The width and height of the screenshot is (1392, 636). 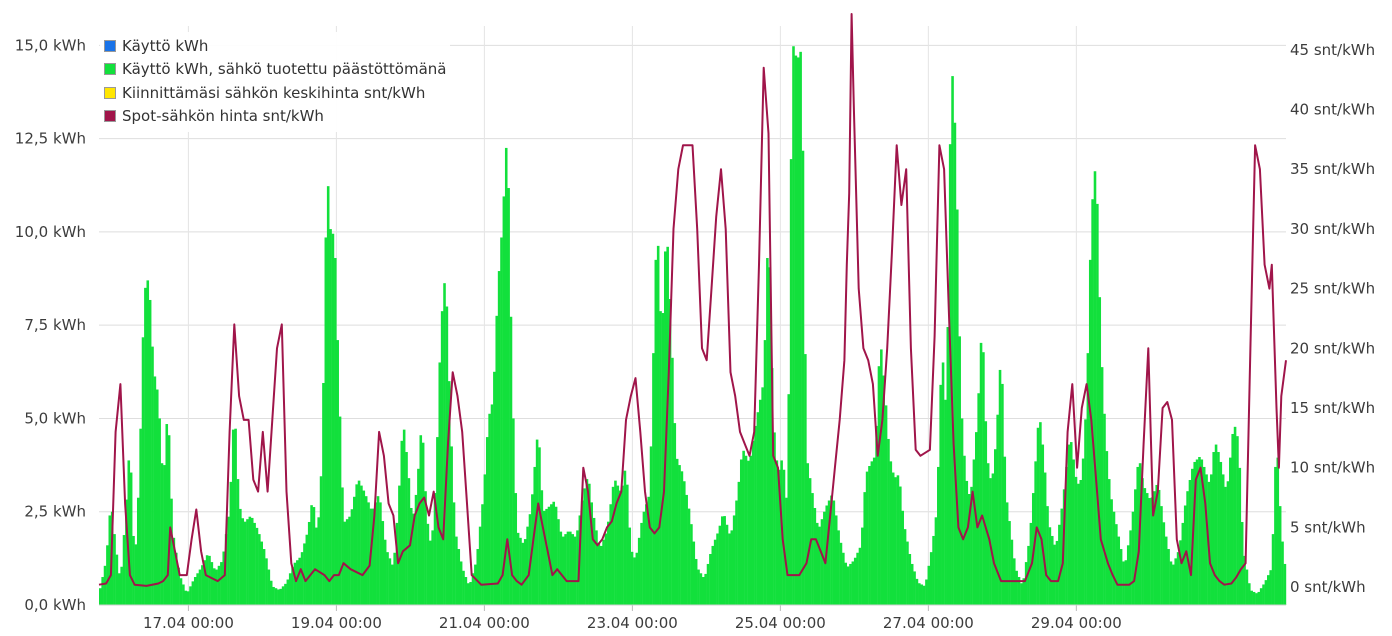 What do you see at coordinates (336, 623) in the screenshot?
I see `x-tick-label: 19.04 00:00` at bounding box center [336, 623].